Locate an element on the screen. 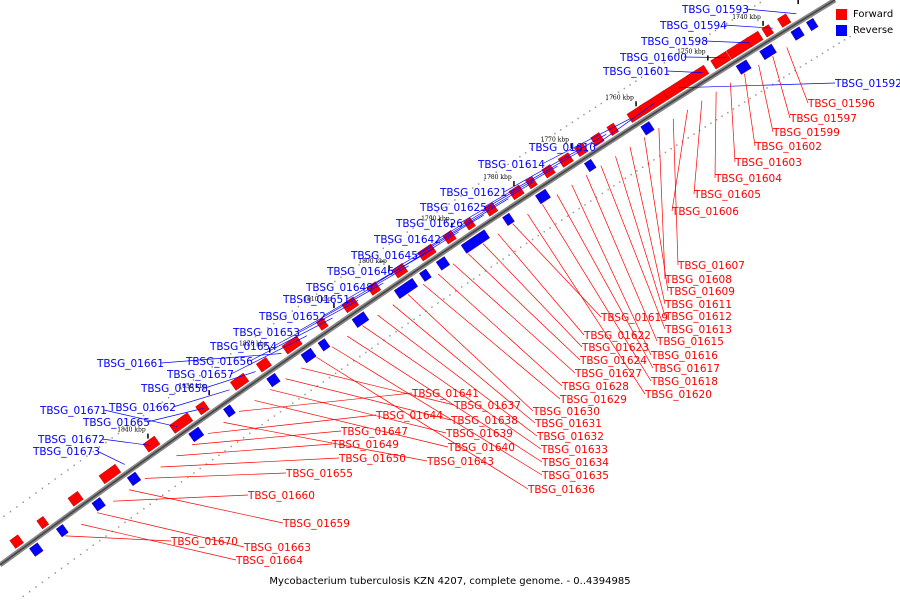 The width and height of the screenshot is (900, 600). gene-label-reverse: TBSG_01594 is located at coordinates (693, 26).